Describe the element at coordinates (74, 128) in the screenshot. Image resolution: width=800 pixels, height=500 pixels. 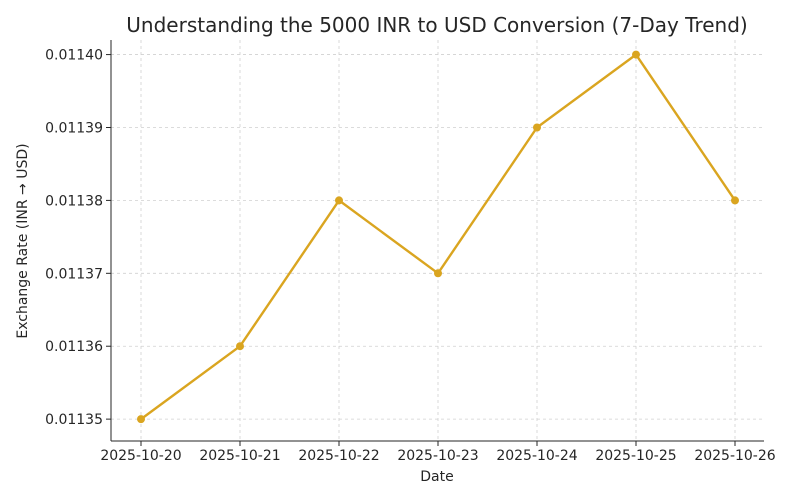
I see `y-tick-label: 0.01139` at that location.